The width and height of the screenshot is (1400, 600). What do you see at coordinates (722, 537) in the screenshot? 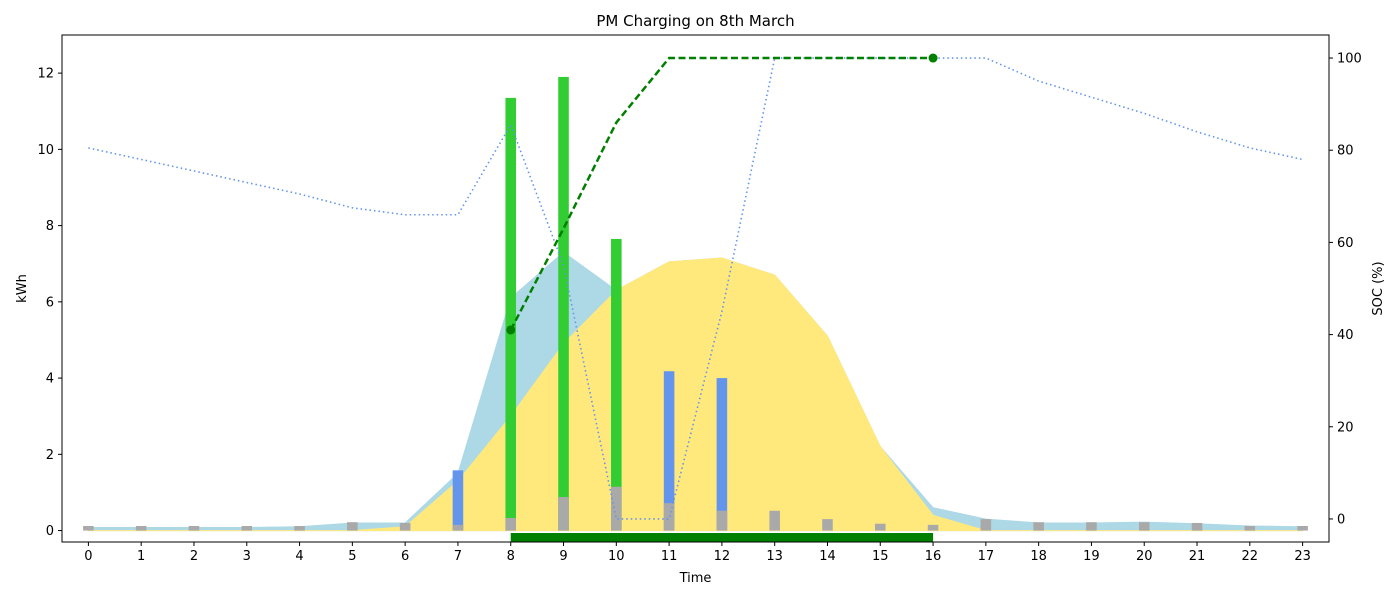
I see `charging-window-bar` at bounding box center [722, 537].